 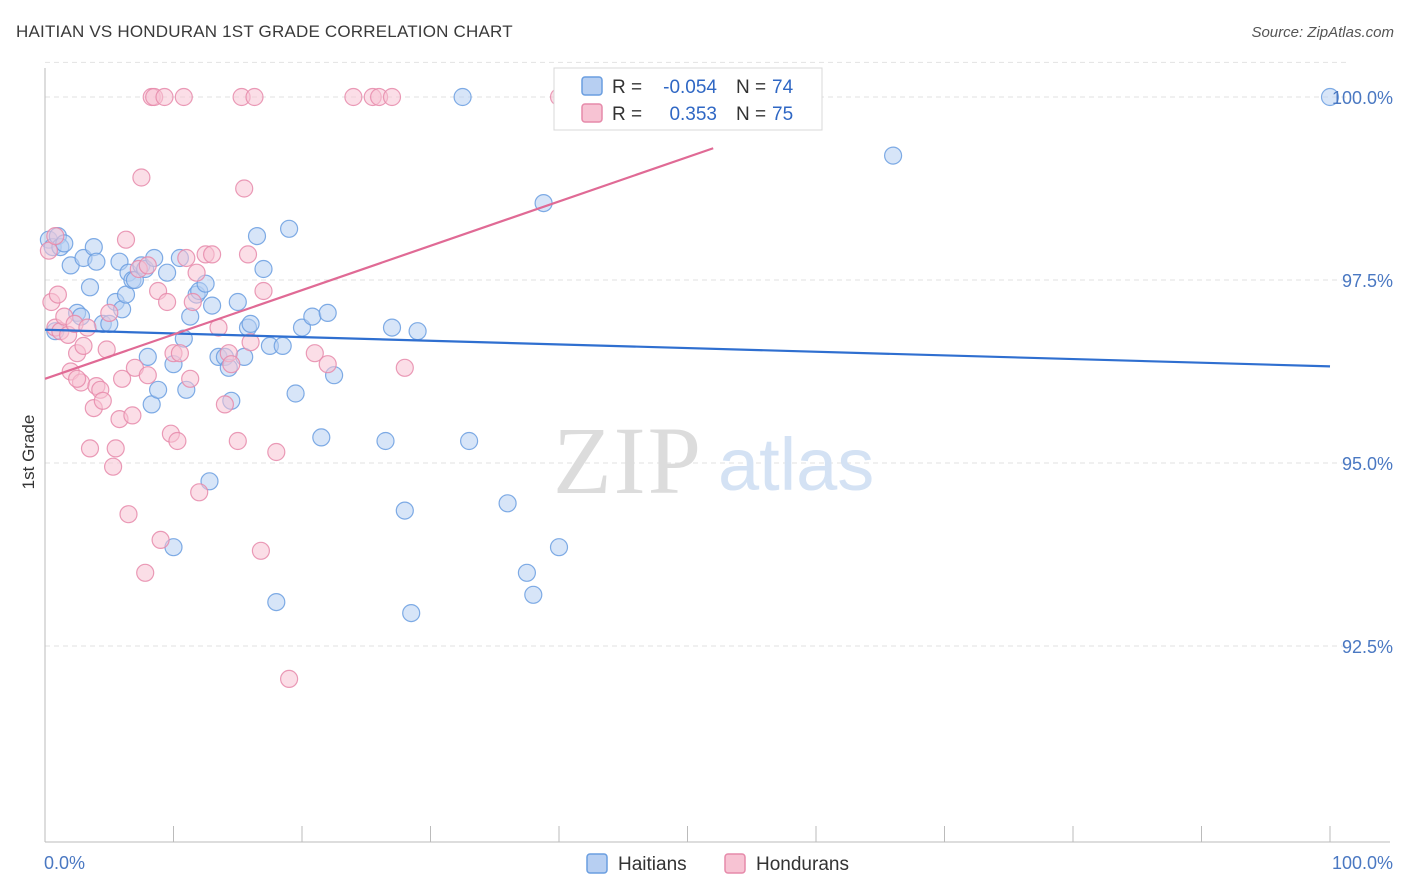 I want to click on bottom-legend-label-hondurans: Hondurans, so click(x=802, y=864).